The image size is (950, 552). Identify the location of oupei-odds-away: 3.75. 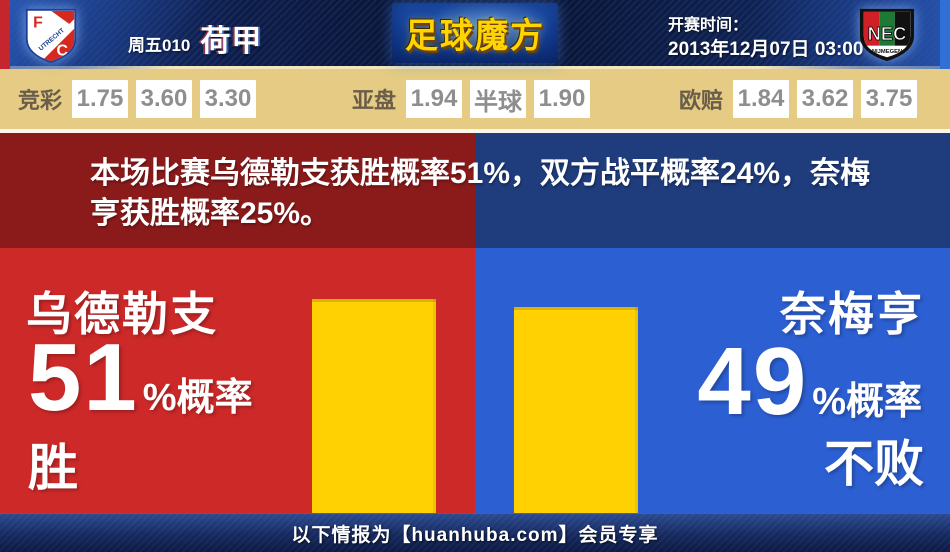
(889, 99).